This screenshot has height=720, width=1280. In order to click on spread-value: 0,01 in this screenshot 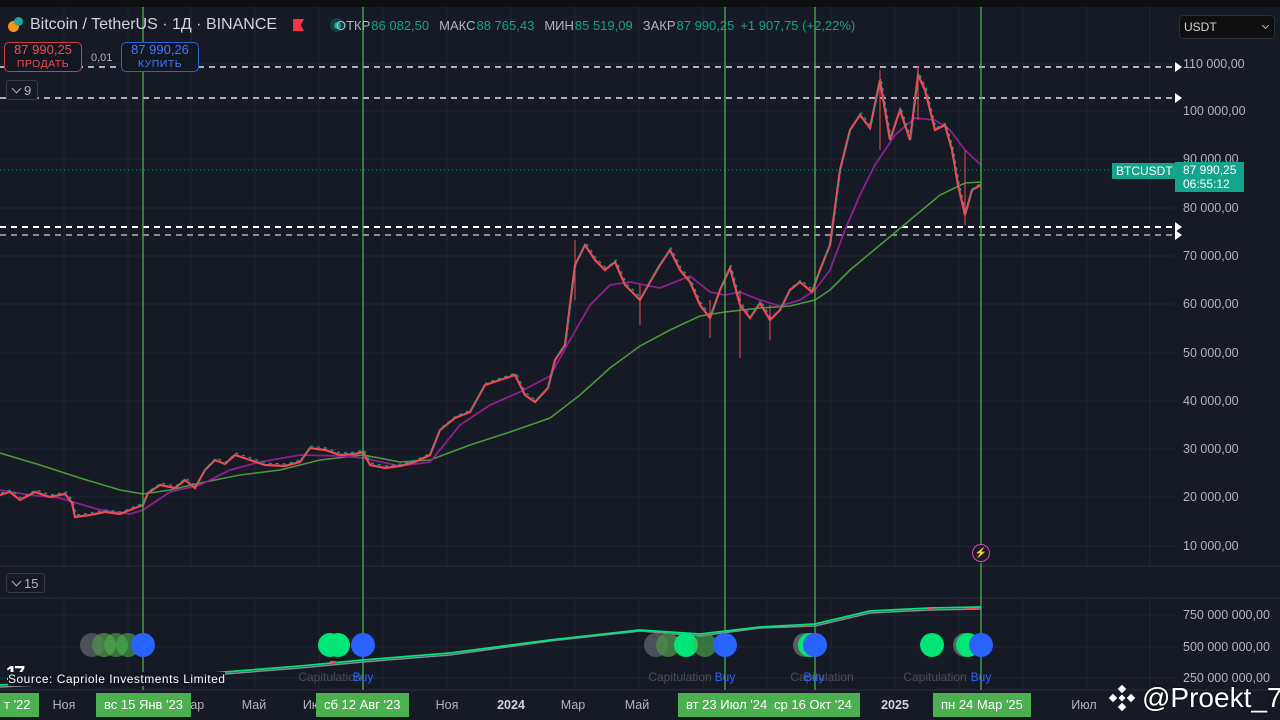, I will do `click(102, 58)`.